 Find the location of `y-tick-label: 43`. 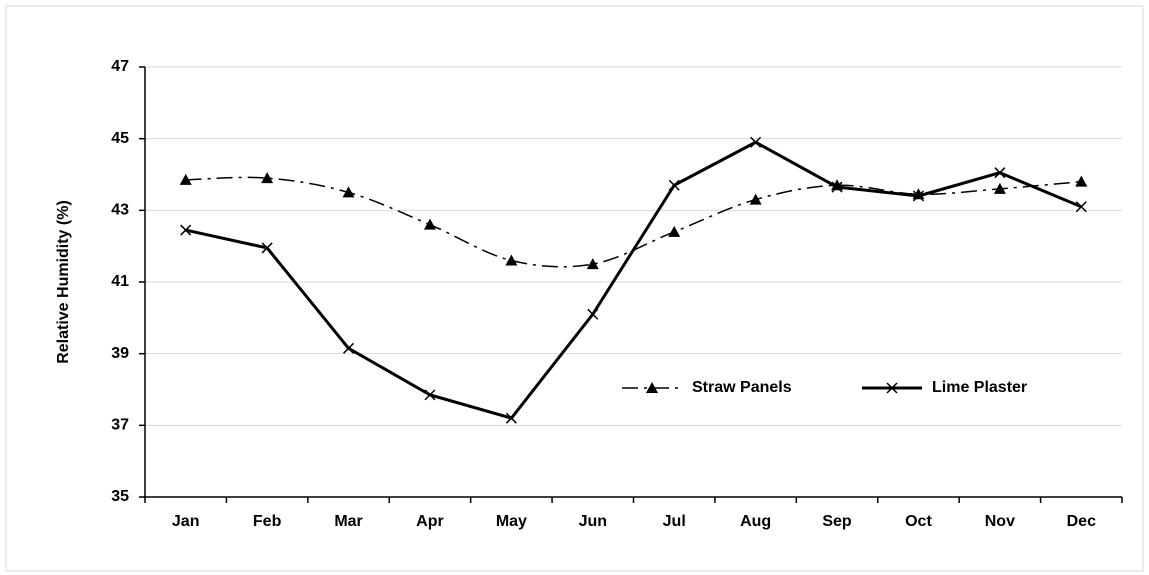

y-tick-label: 43 is located at coordinates (120, 210).